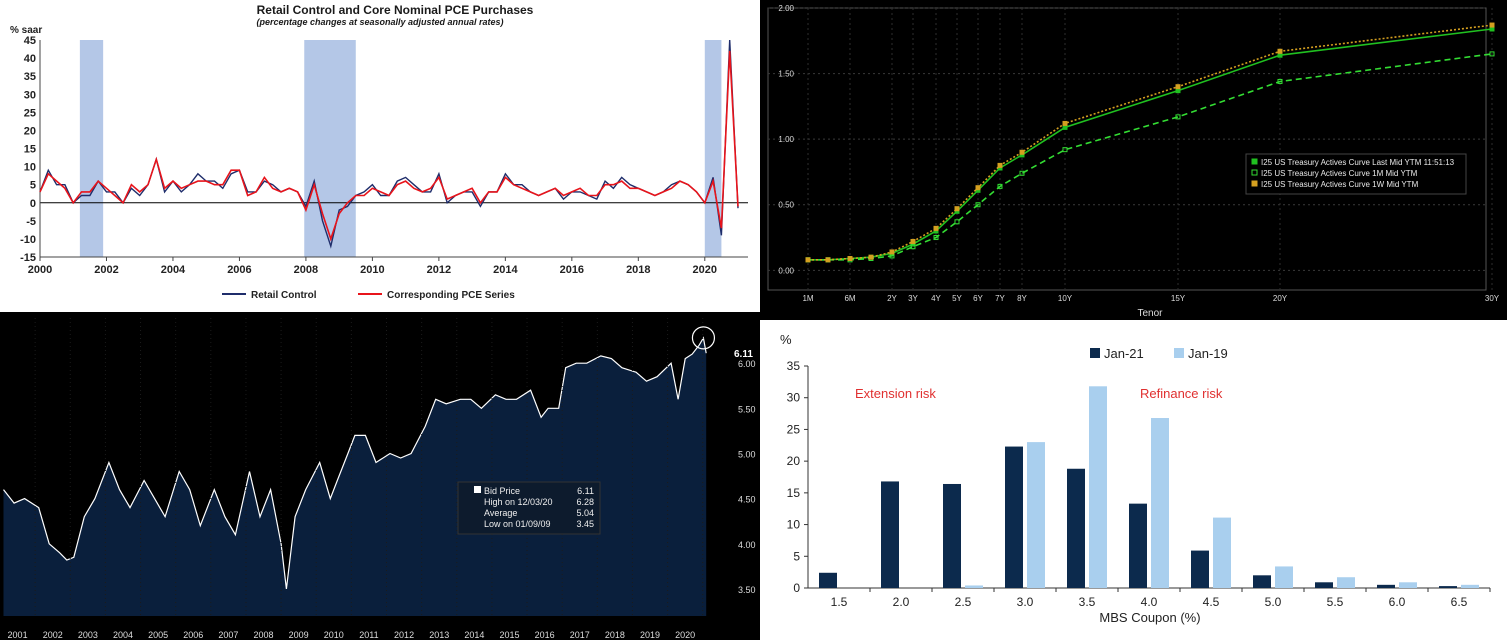 Image resolution: width=1507 pixels, height=640 pixels. What do you see at coordinates (1280, 298) in the screenshot?
I see `x-tick-label: 20Y` at bounding box center [1280, 298].